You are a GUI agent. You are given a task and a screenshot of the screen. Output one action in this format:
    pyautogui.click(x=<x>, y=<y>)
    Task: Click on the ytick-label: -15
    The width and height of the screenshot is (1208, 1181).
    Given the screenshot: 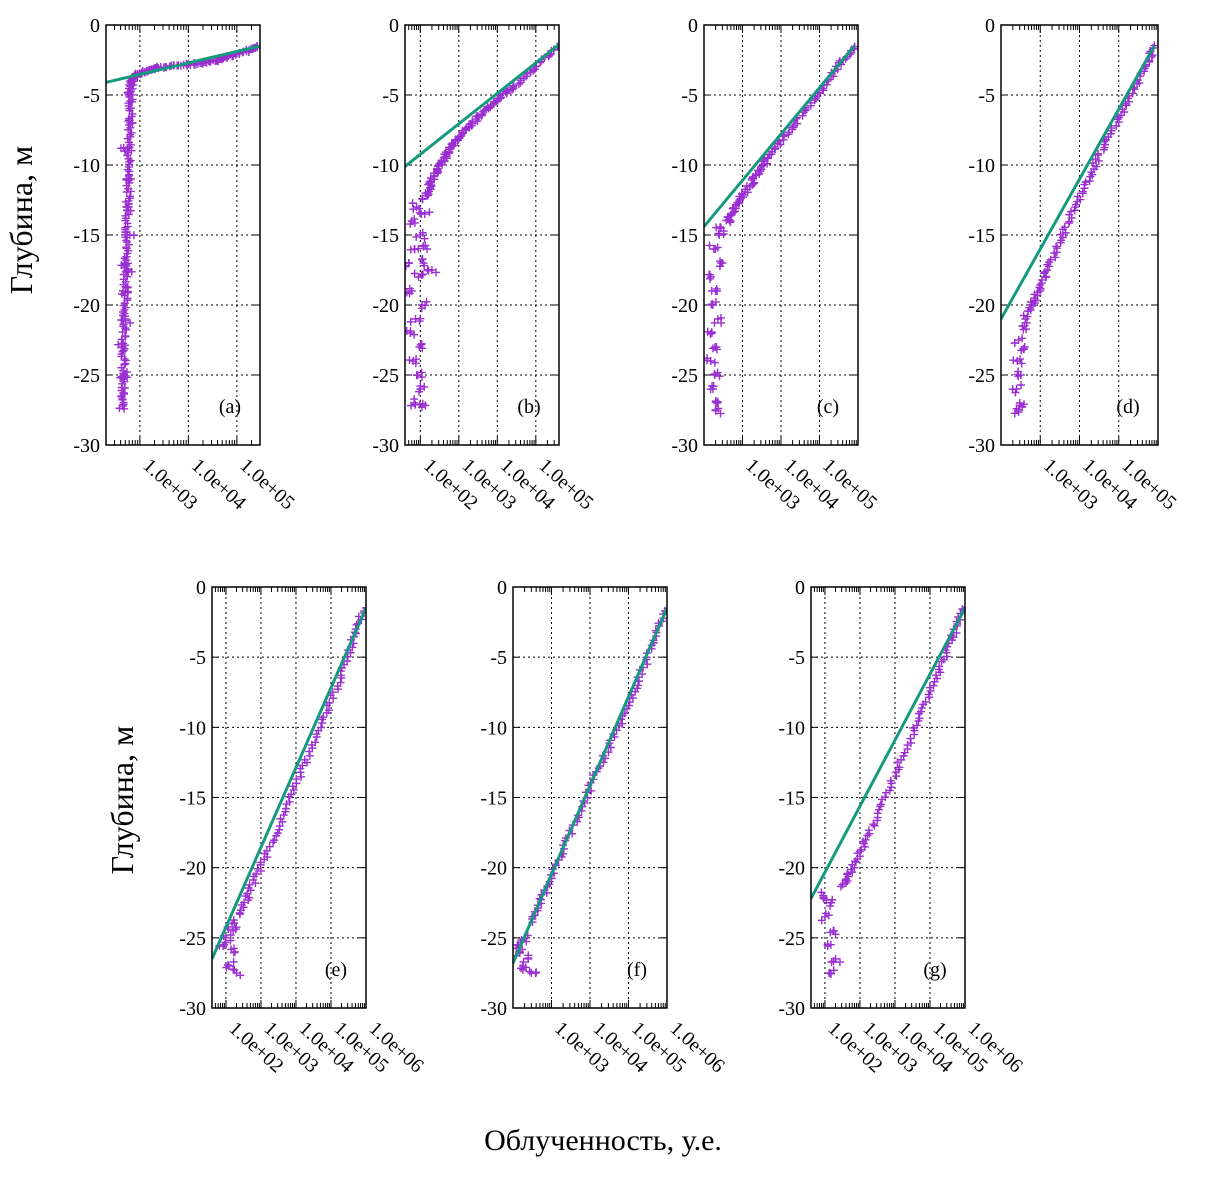 What is the action you would take?
    pyautogui.click(x=385, y=236)
    